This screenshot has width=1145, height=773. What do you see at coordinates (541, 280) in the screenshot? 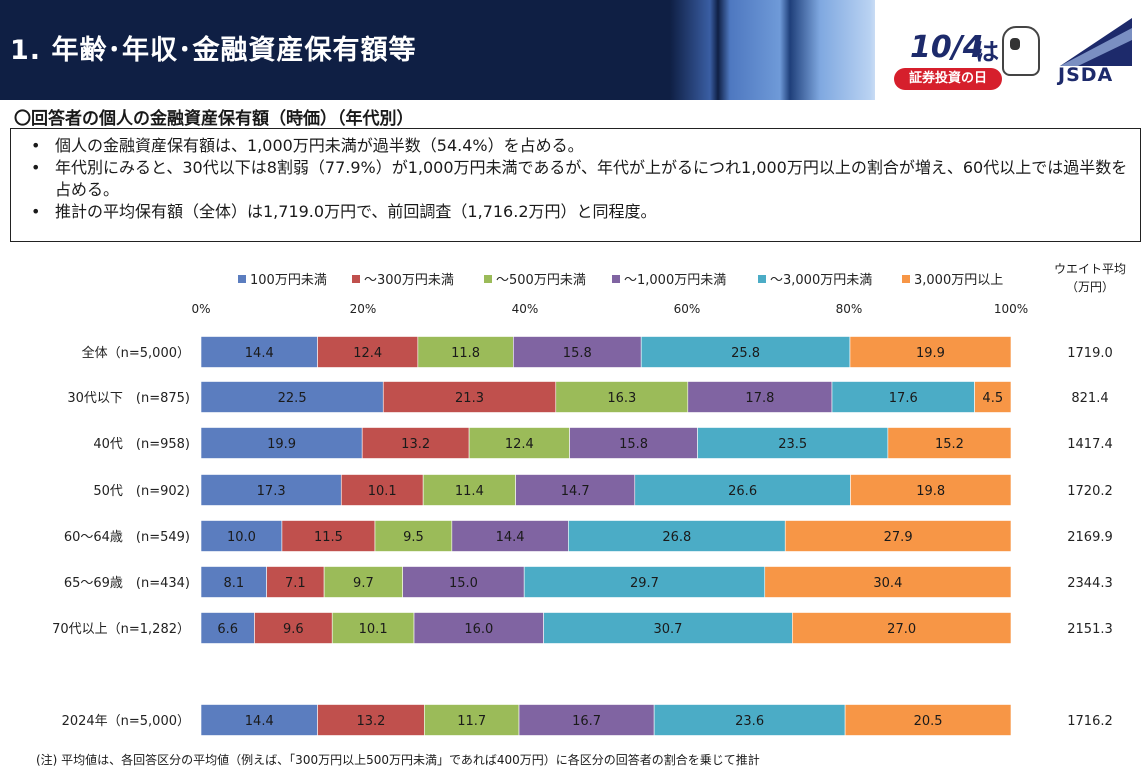
I see `legend-label: ～500万円未満` at bounding box center [541, 280].